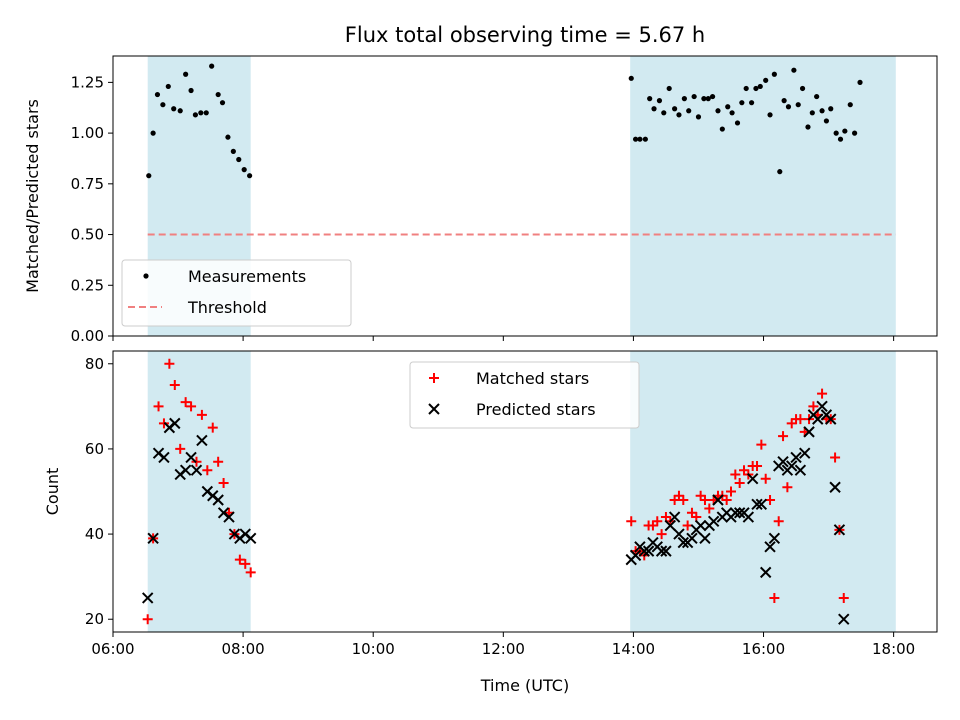 This screenshot has width=960, height=720. I want to click on y-tick-label: 0.50, so click(87, 235).